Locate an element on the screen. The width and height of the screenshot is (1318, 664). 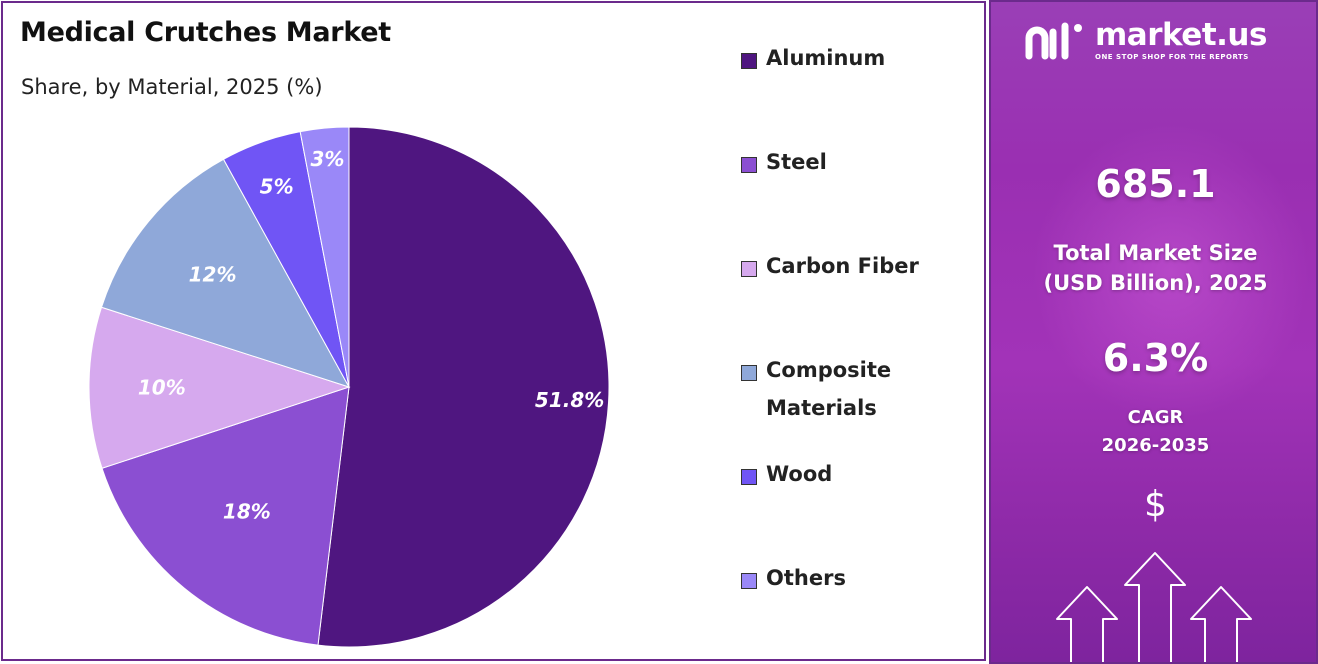
cagr-label-line1: CAGR is located at coordinates (1155, 417).